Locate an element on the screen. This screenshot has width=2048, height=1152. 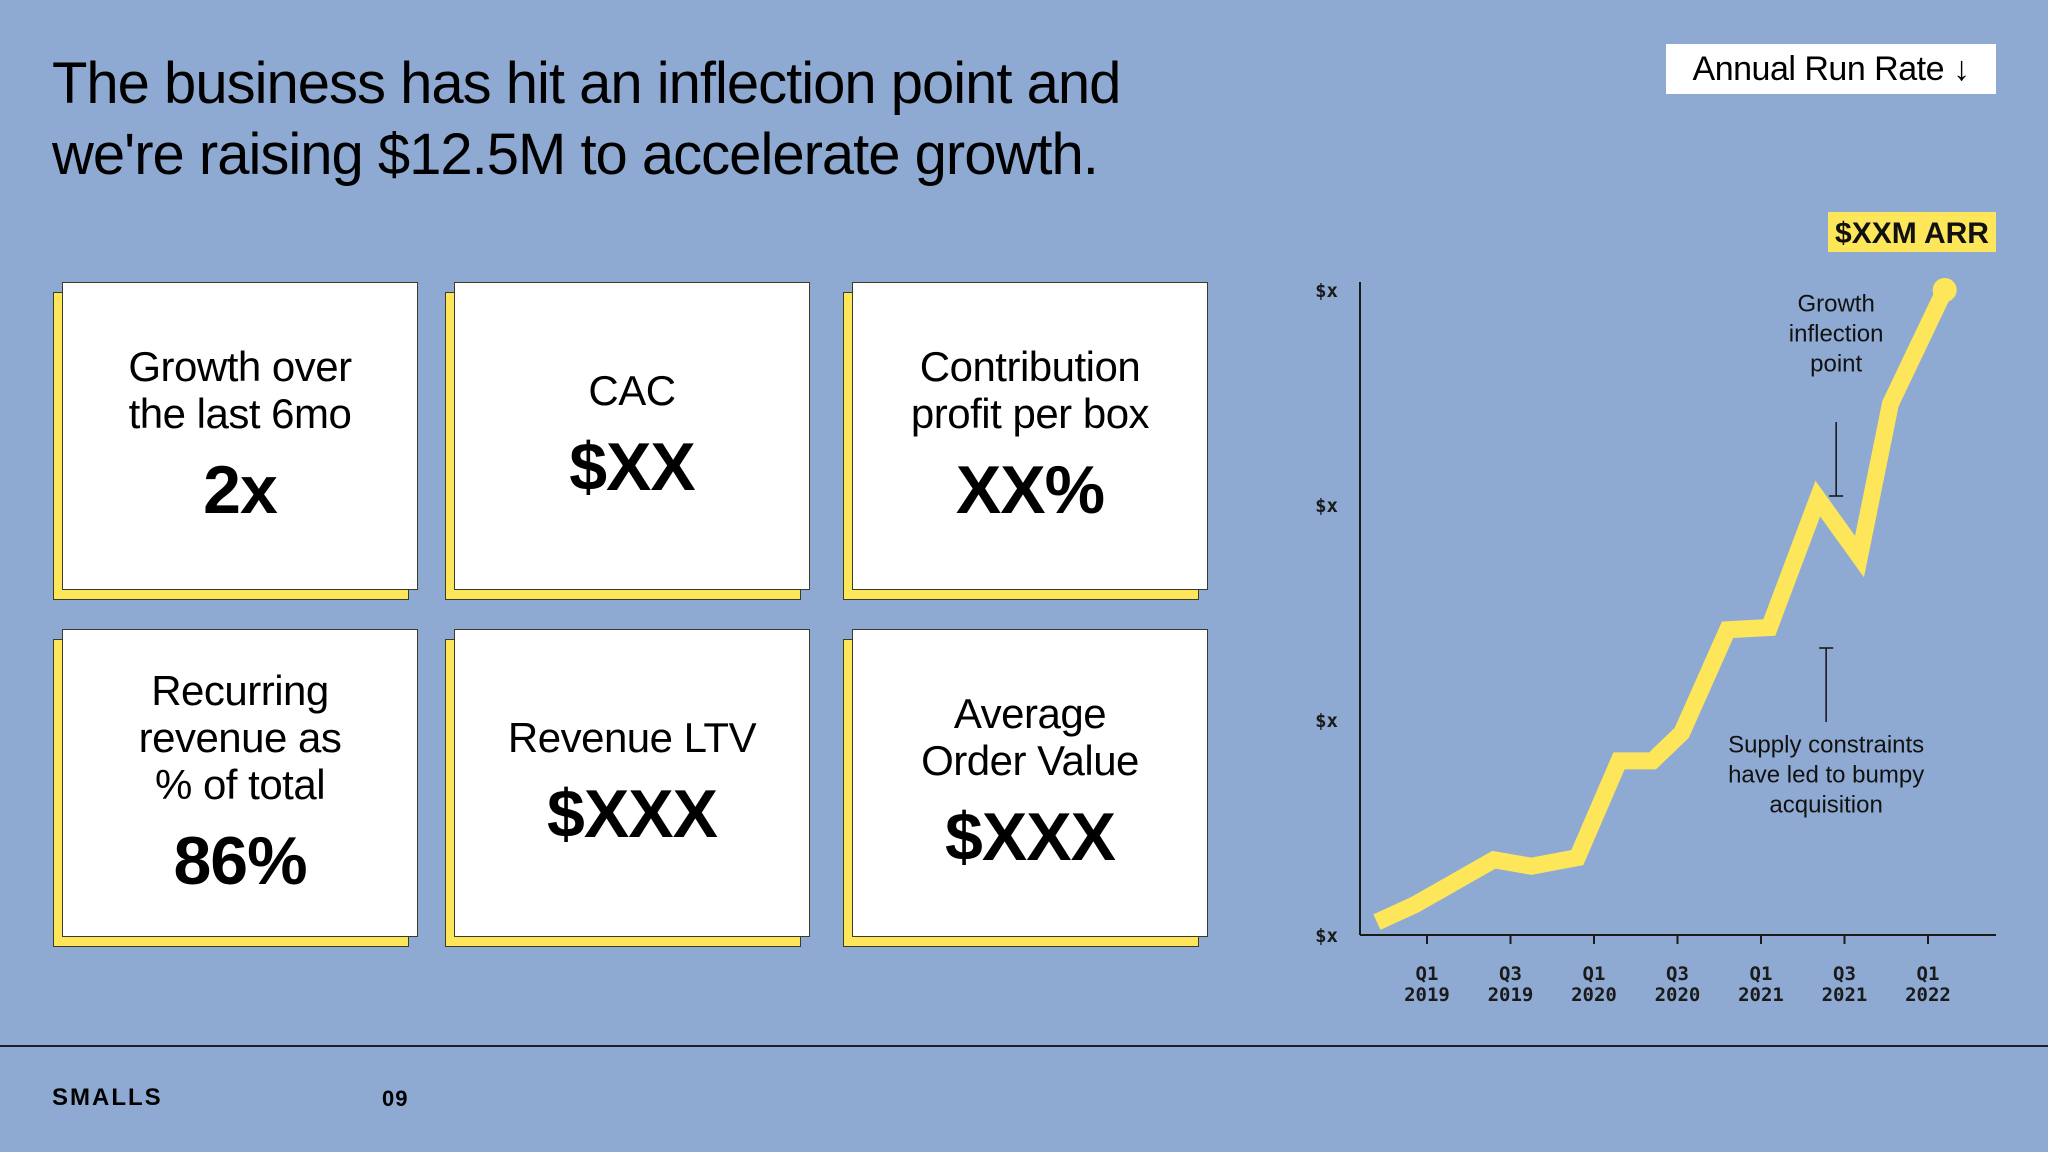
metric-card: Revenue LTV $XXX is located at coordinates (627, 788).